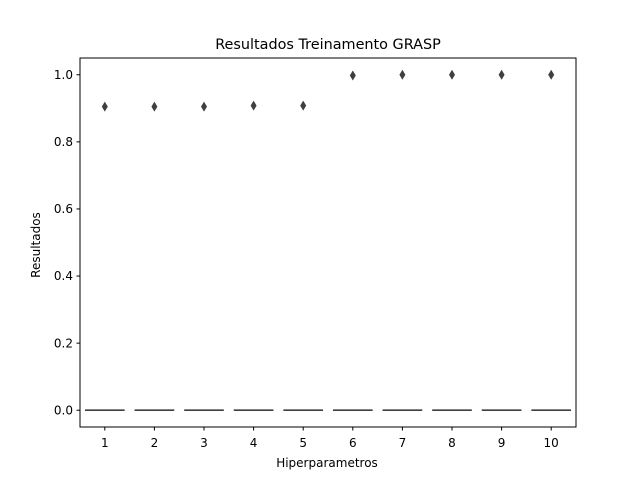 This screenshot has height=480, width=640. I want to click on y-axis-label: Resultados, so click(36, 245).